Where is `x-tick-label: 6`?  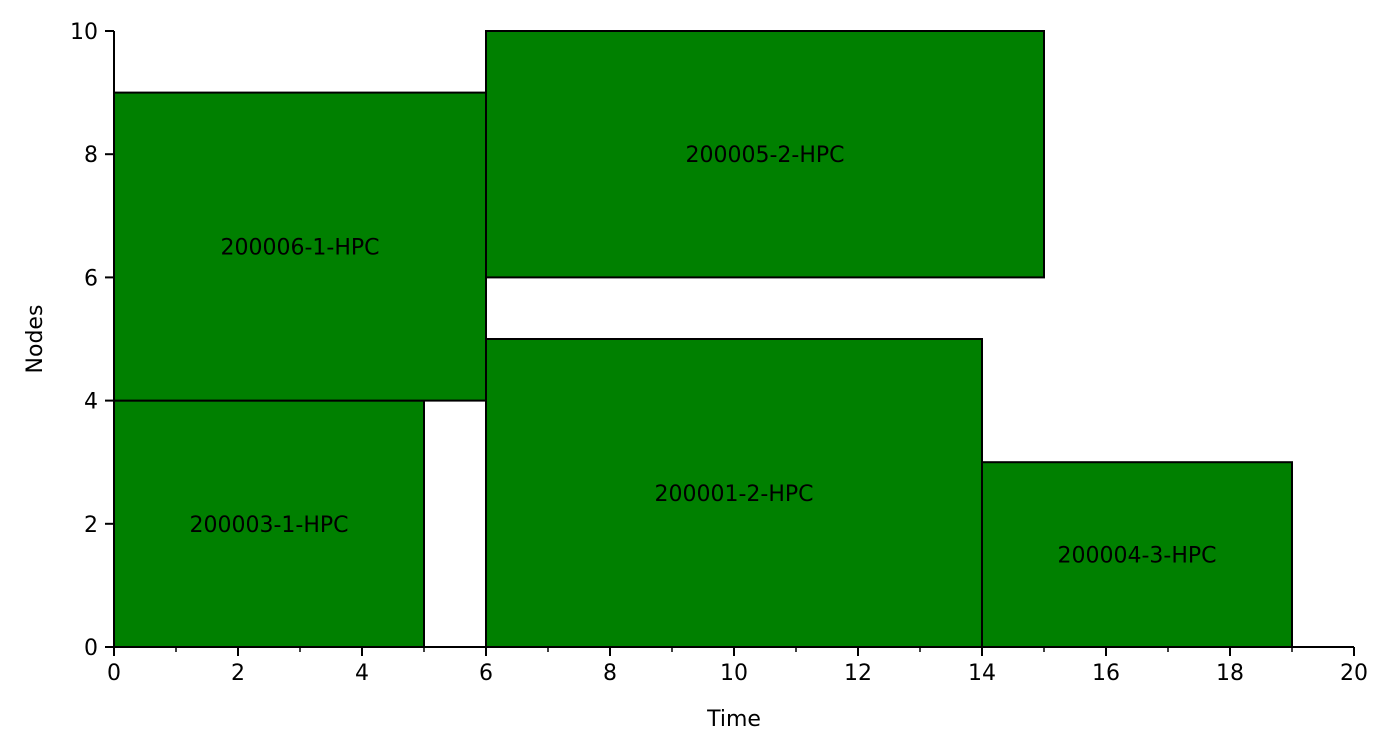 x-tick-label: 6 is located at coordinates (486, 673).